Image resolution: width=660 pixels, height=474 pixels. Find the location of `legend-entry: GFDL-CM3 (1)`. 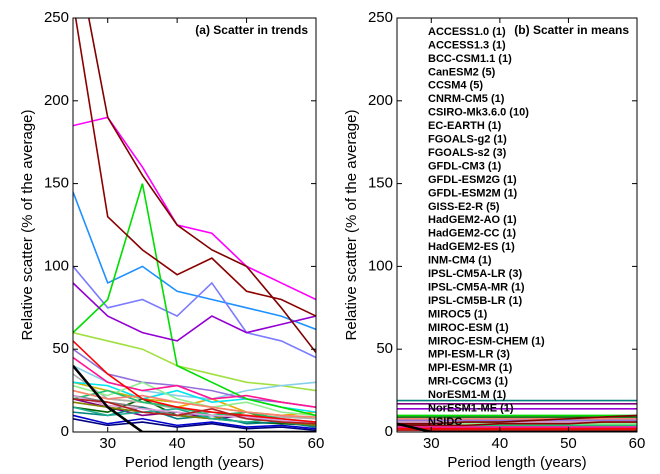

legend-entry: GFDL-CM3 (1) is located at coordinates (465, 166).